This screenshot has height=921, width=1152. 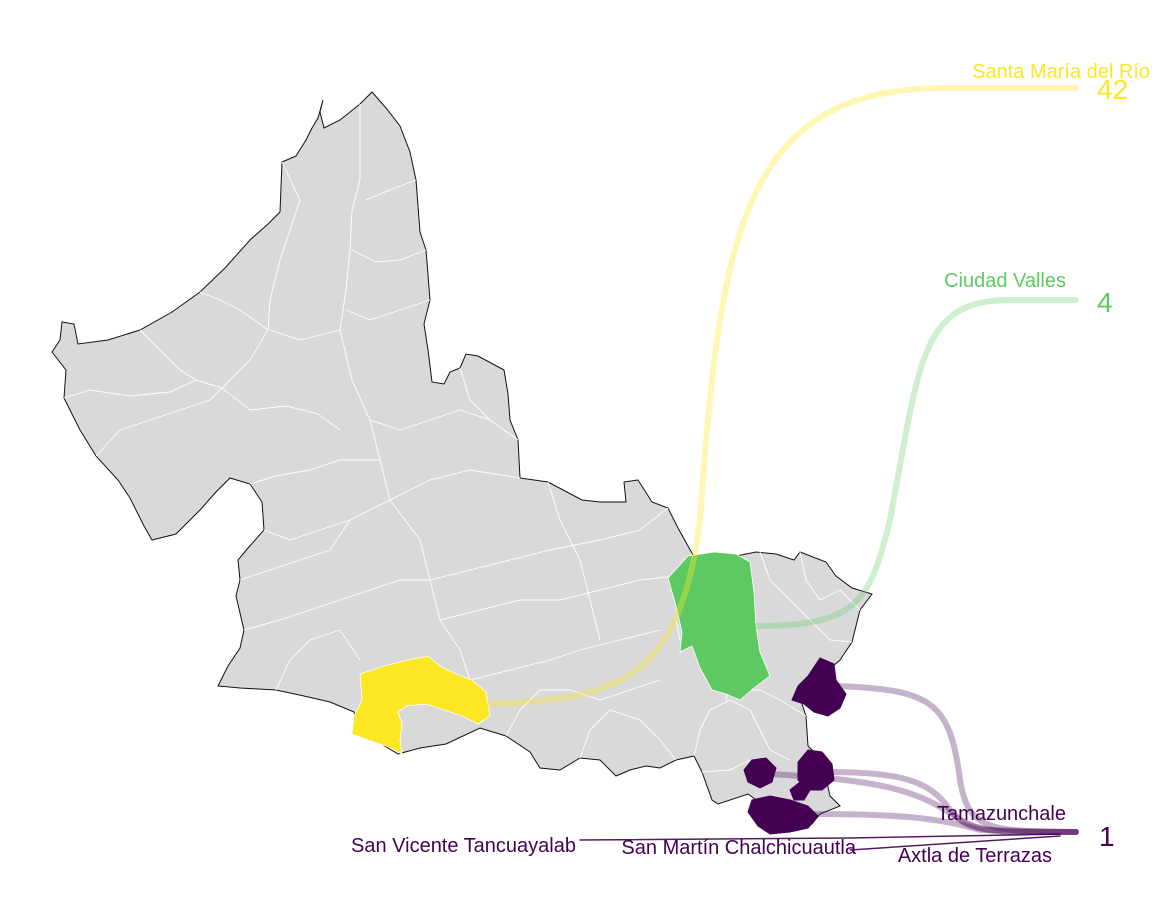 I want to click on value-group-1: 1, so click(x=1107, y=836).